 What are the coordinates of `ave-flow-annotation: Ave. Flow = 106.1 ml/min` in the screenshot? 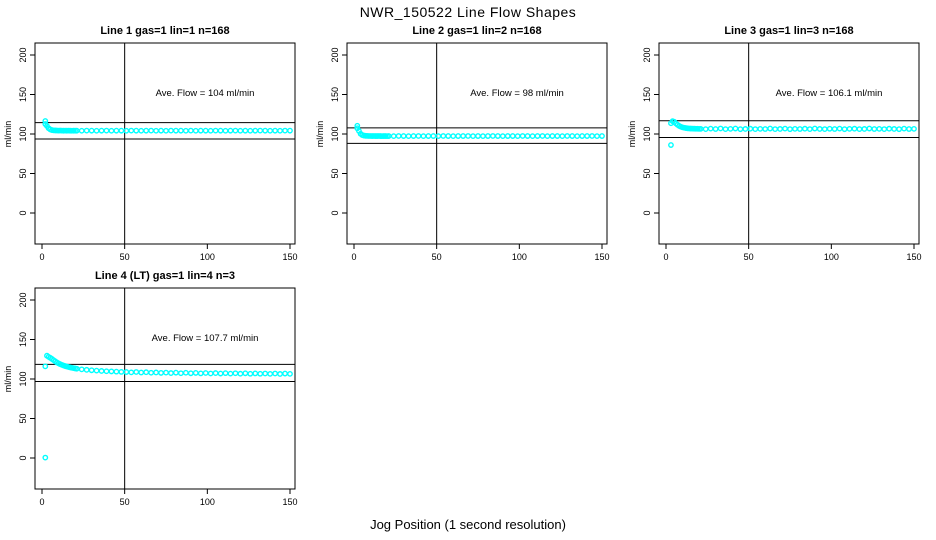 It's located at (829, 93).